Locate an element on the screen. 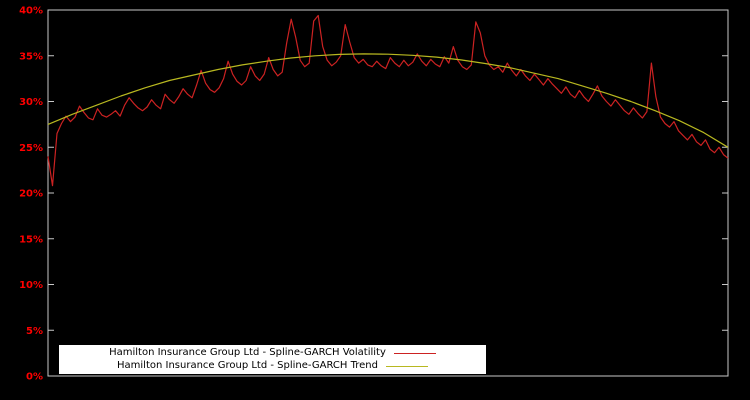 This screenshot has height=400, width=750. y-tick-label: 0% is located at coordinates (34, 377).